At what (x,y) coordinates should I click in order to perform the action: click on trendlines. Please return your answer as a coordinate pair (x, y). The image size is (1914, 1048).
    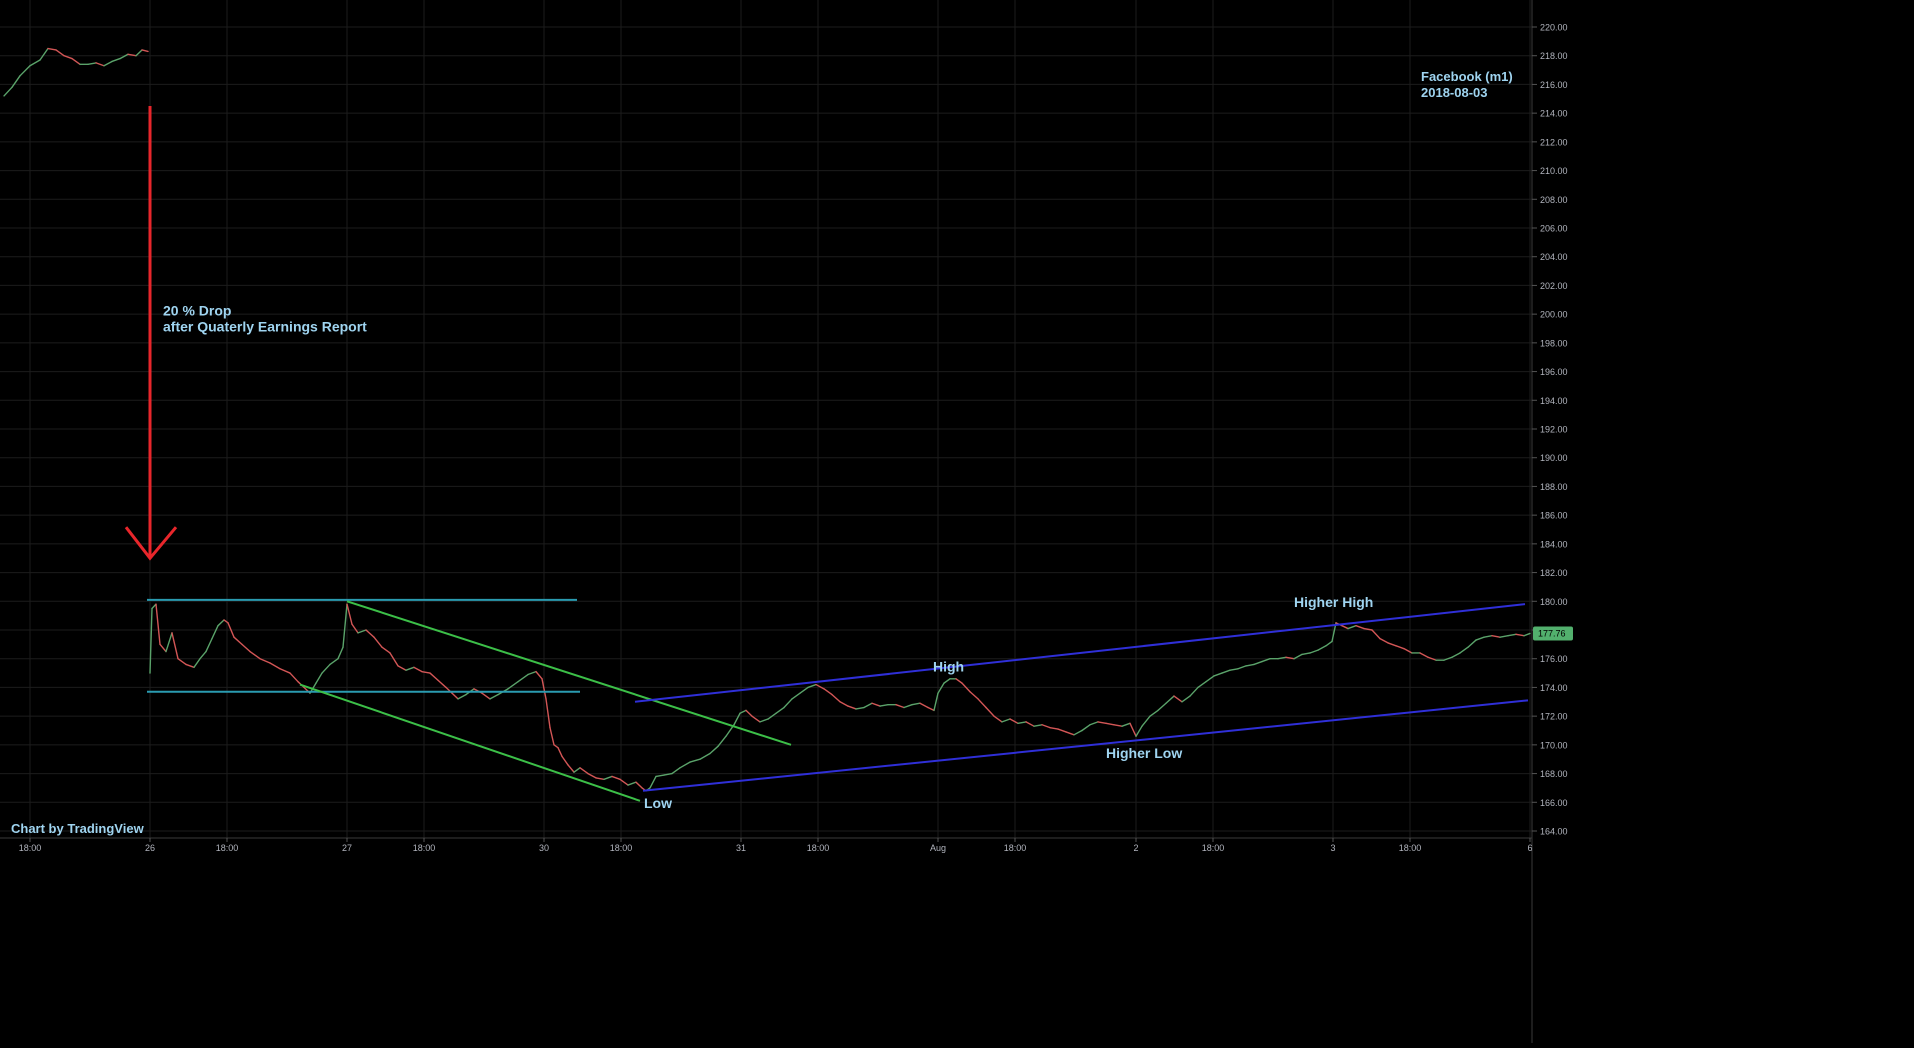
    Looking at the image, I should click on (838, 700).